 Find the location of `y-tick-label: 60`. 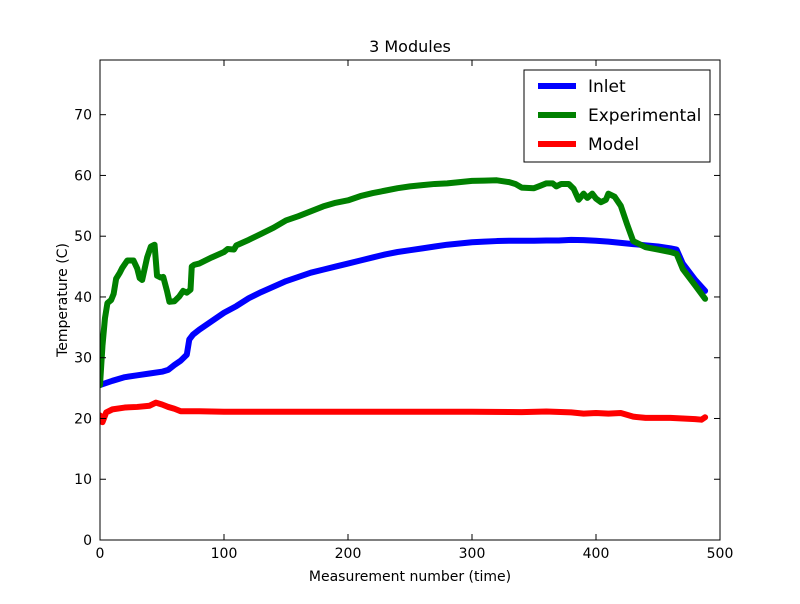

y-tick-label: 60 is located at coordinates (83, 176).